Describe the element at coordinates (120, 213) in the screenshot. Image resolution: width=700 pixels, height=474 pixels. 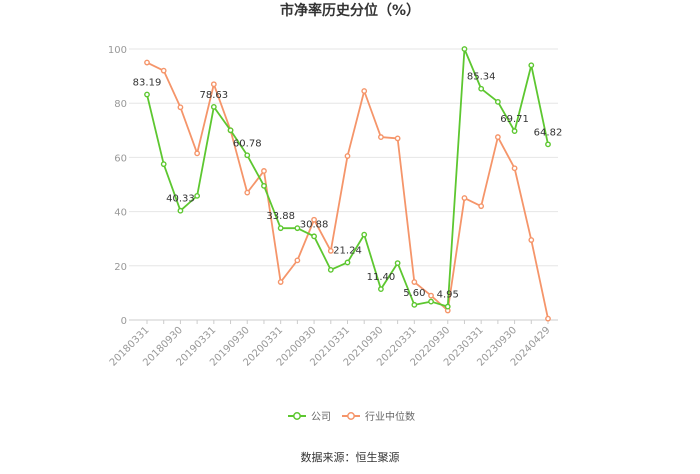
I see `y-tick-label: 40` at that location.